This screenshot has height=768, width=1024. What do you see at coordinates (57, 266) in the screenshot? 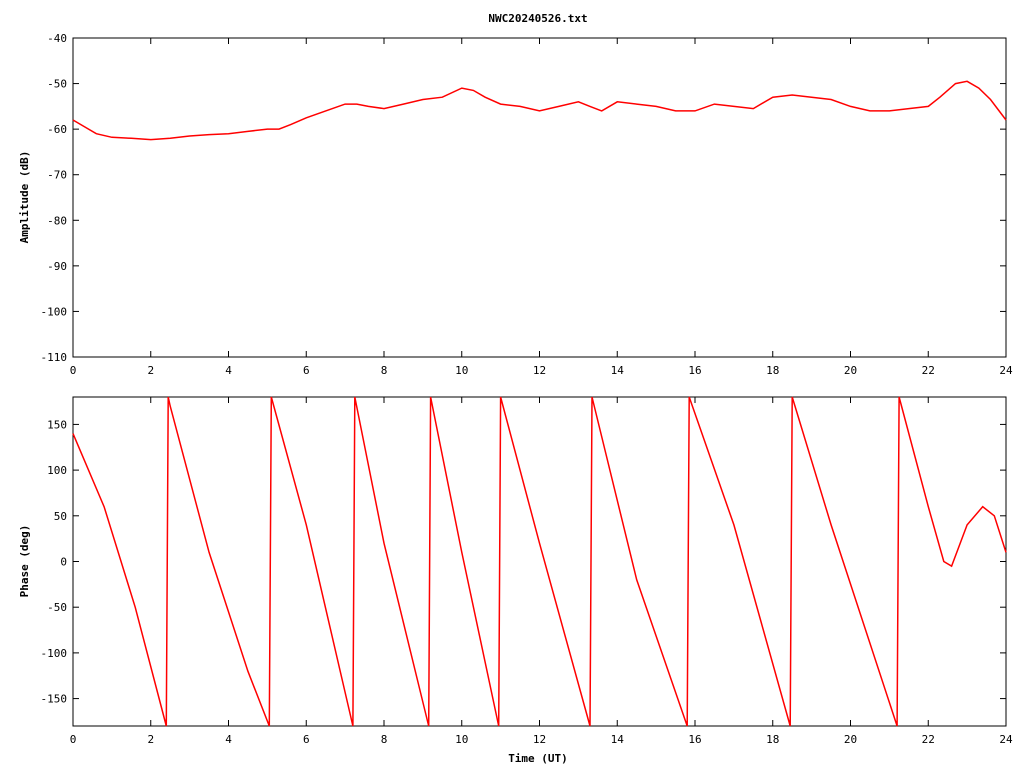
I see `amp-ytick-label: -90` at bounding box center [57, 266].